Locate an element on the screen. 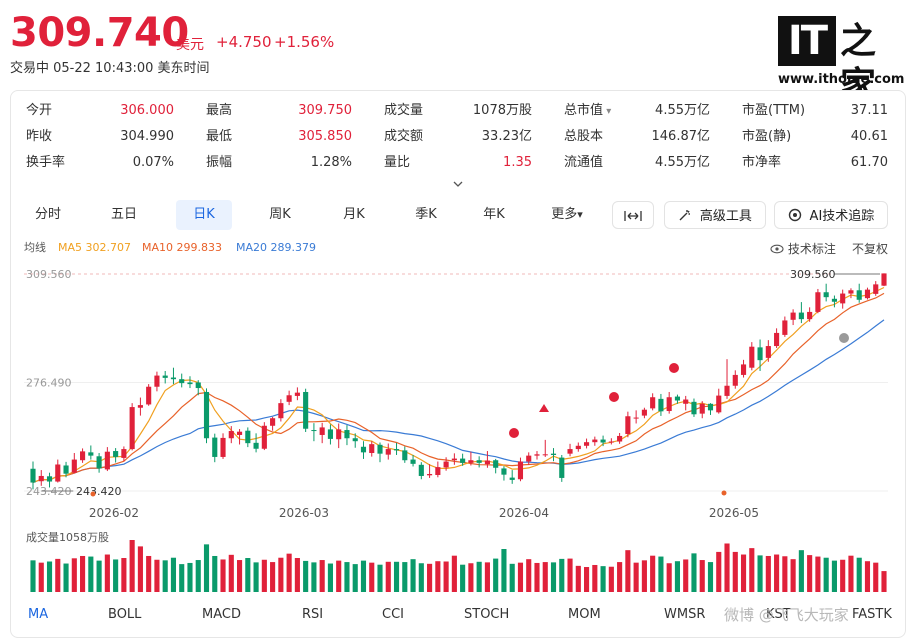  stat-value: 61.70 is located at coordinates (869, 162).